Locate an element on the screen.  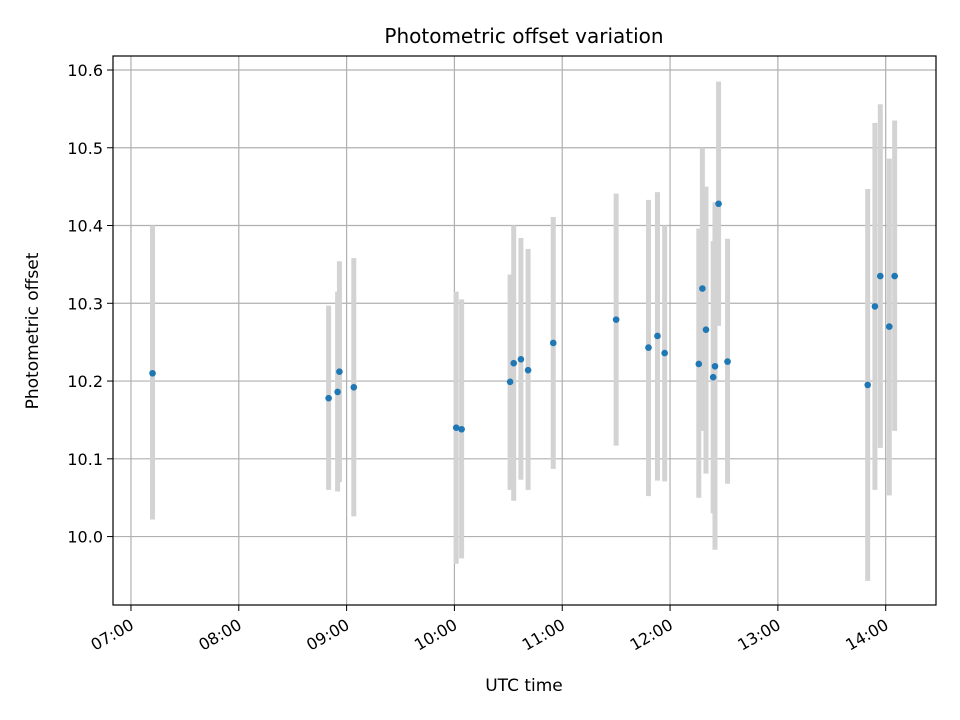
y-tick-label: 10.0 is located at coordinates (85, 537).